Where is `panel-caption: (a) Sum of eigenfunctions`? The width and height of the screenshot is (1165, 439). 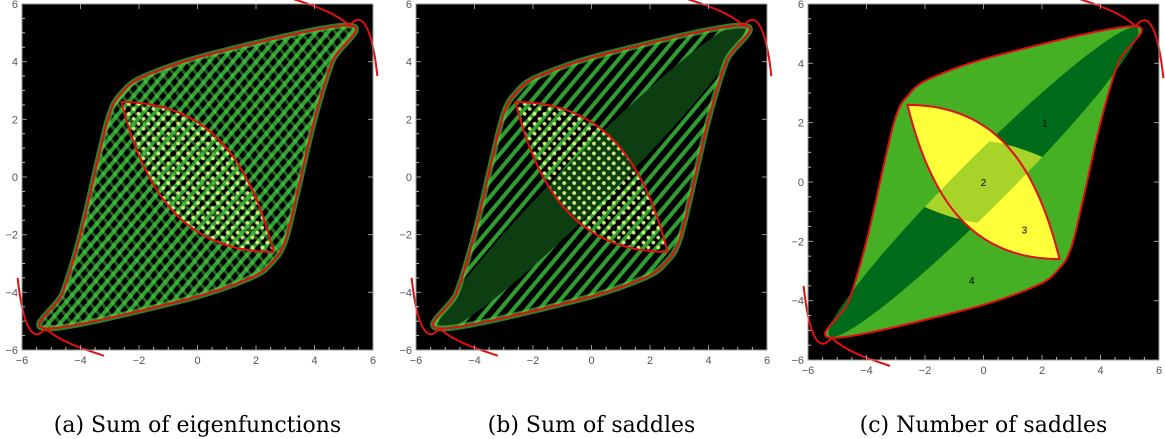 panel-caption: (a) Sum of eigenfunctions is located at coordinates (197, 425).